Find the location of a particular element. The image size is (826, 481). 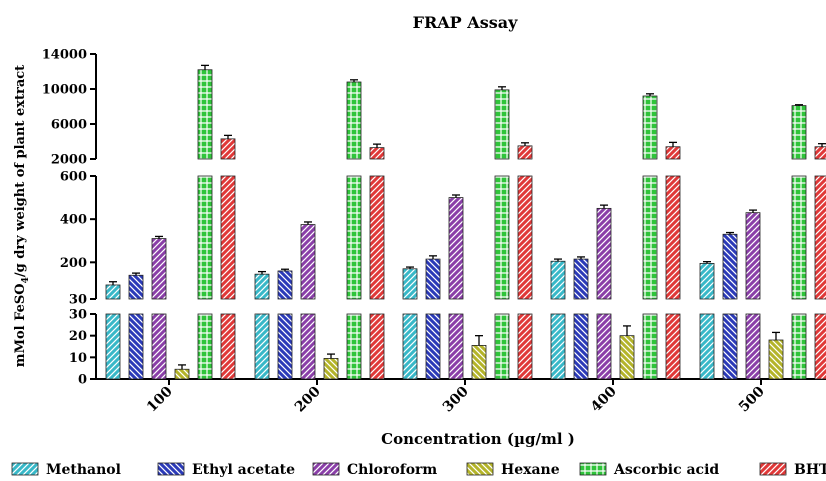

legend-item: Chloroform is located at coordinates (374, 470).